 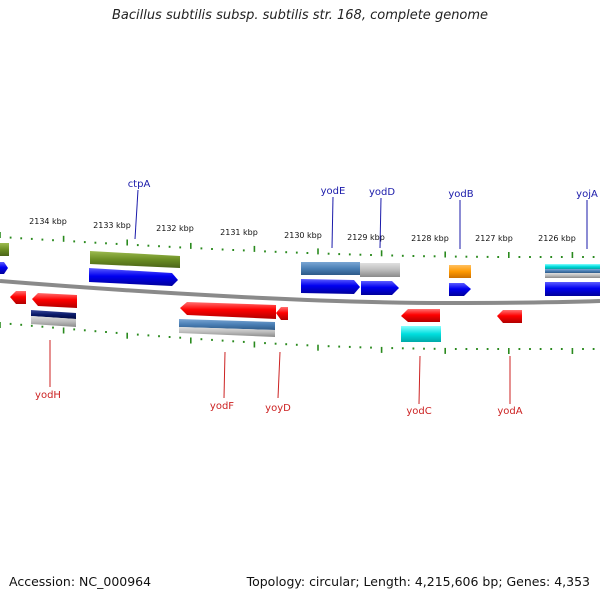 What do you see at coordinates (300, 260) in the screenshot?
I see `forward-cog-features` at bounding box center [300, 260].